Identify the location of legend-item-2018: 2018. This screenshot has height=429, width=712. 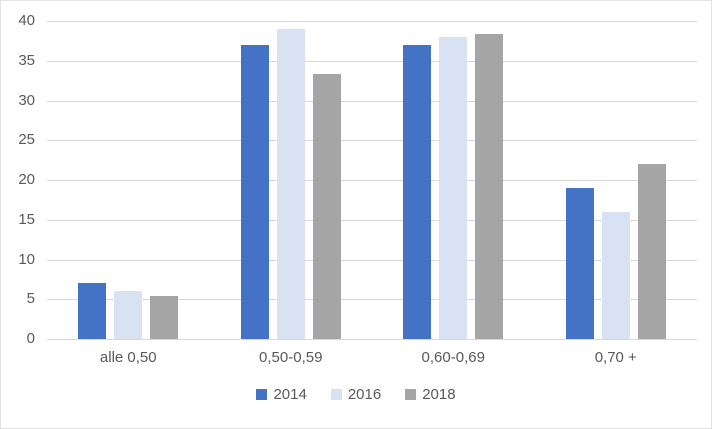
(430, 394).